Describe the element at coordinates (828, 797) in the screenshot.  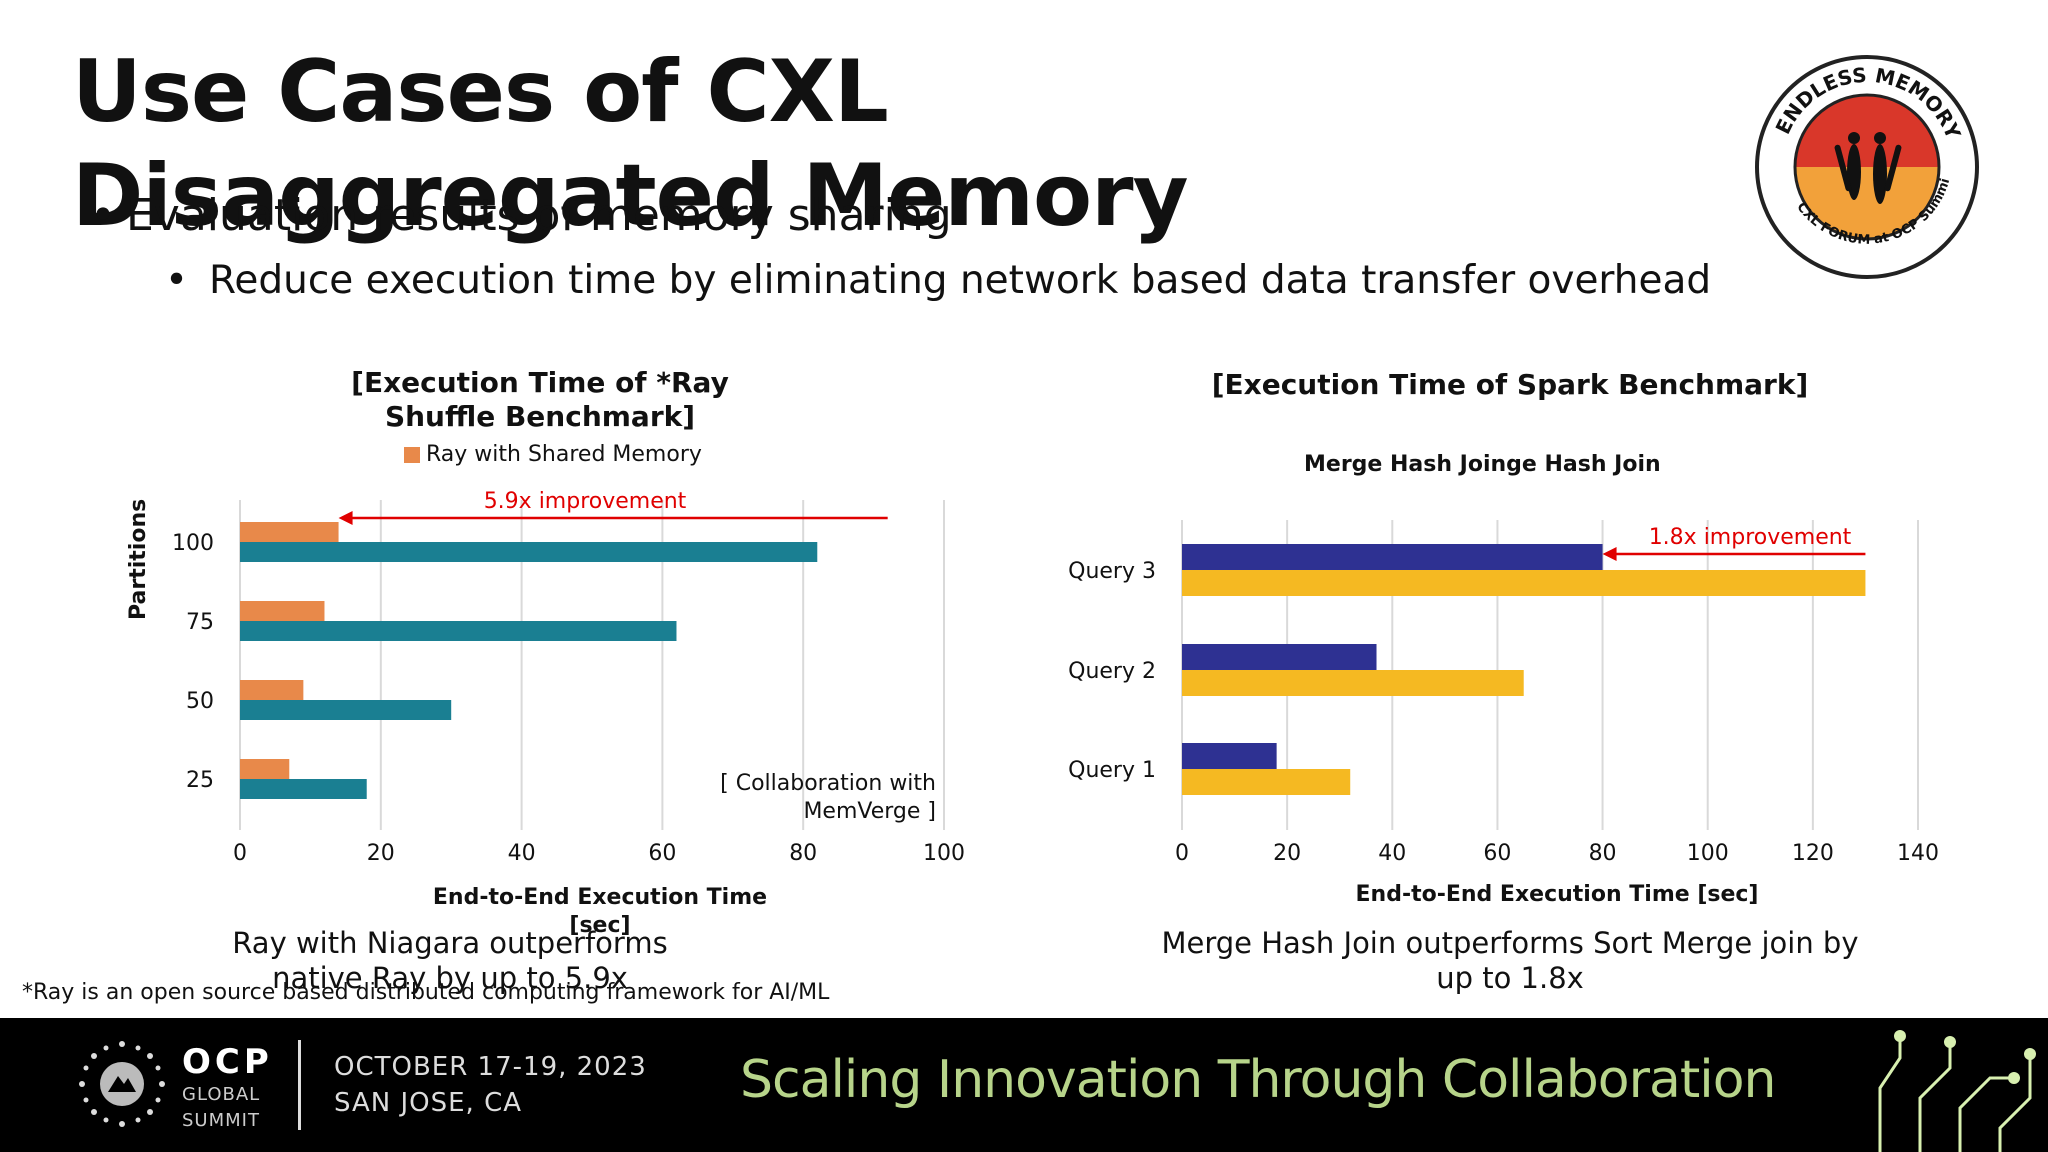
I see `collaboration-note: [ Collaboration with MemVerge ]` at that location.